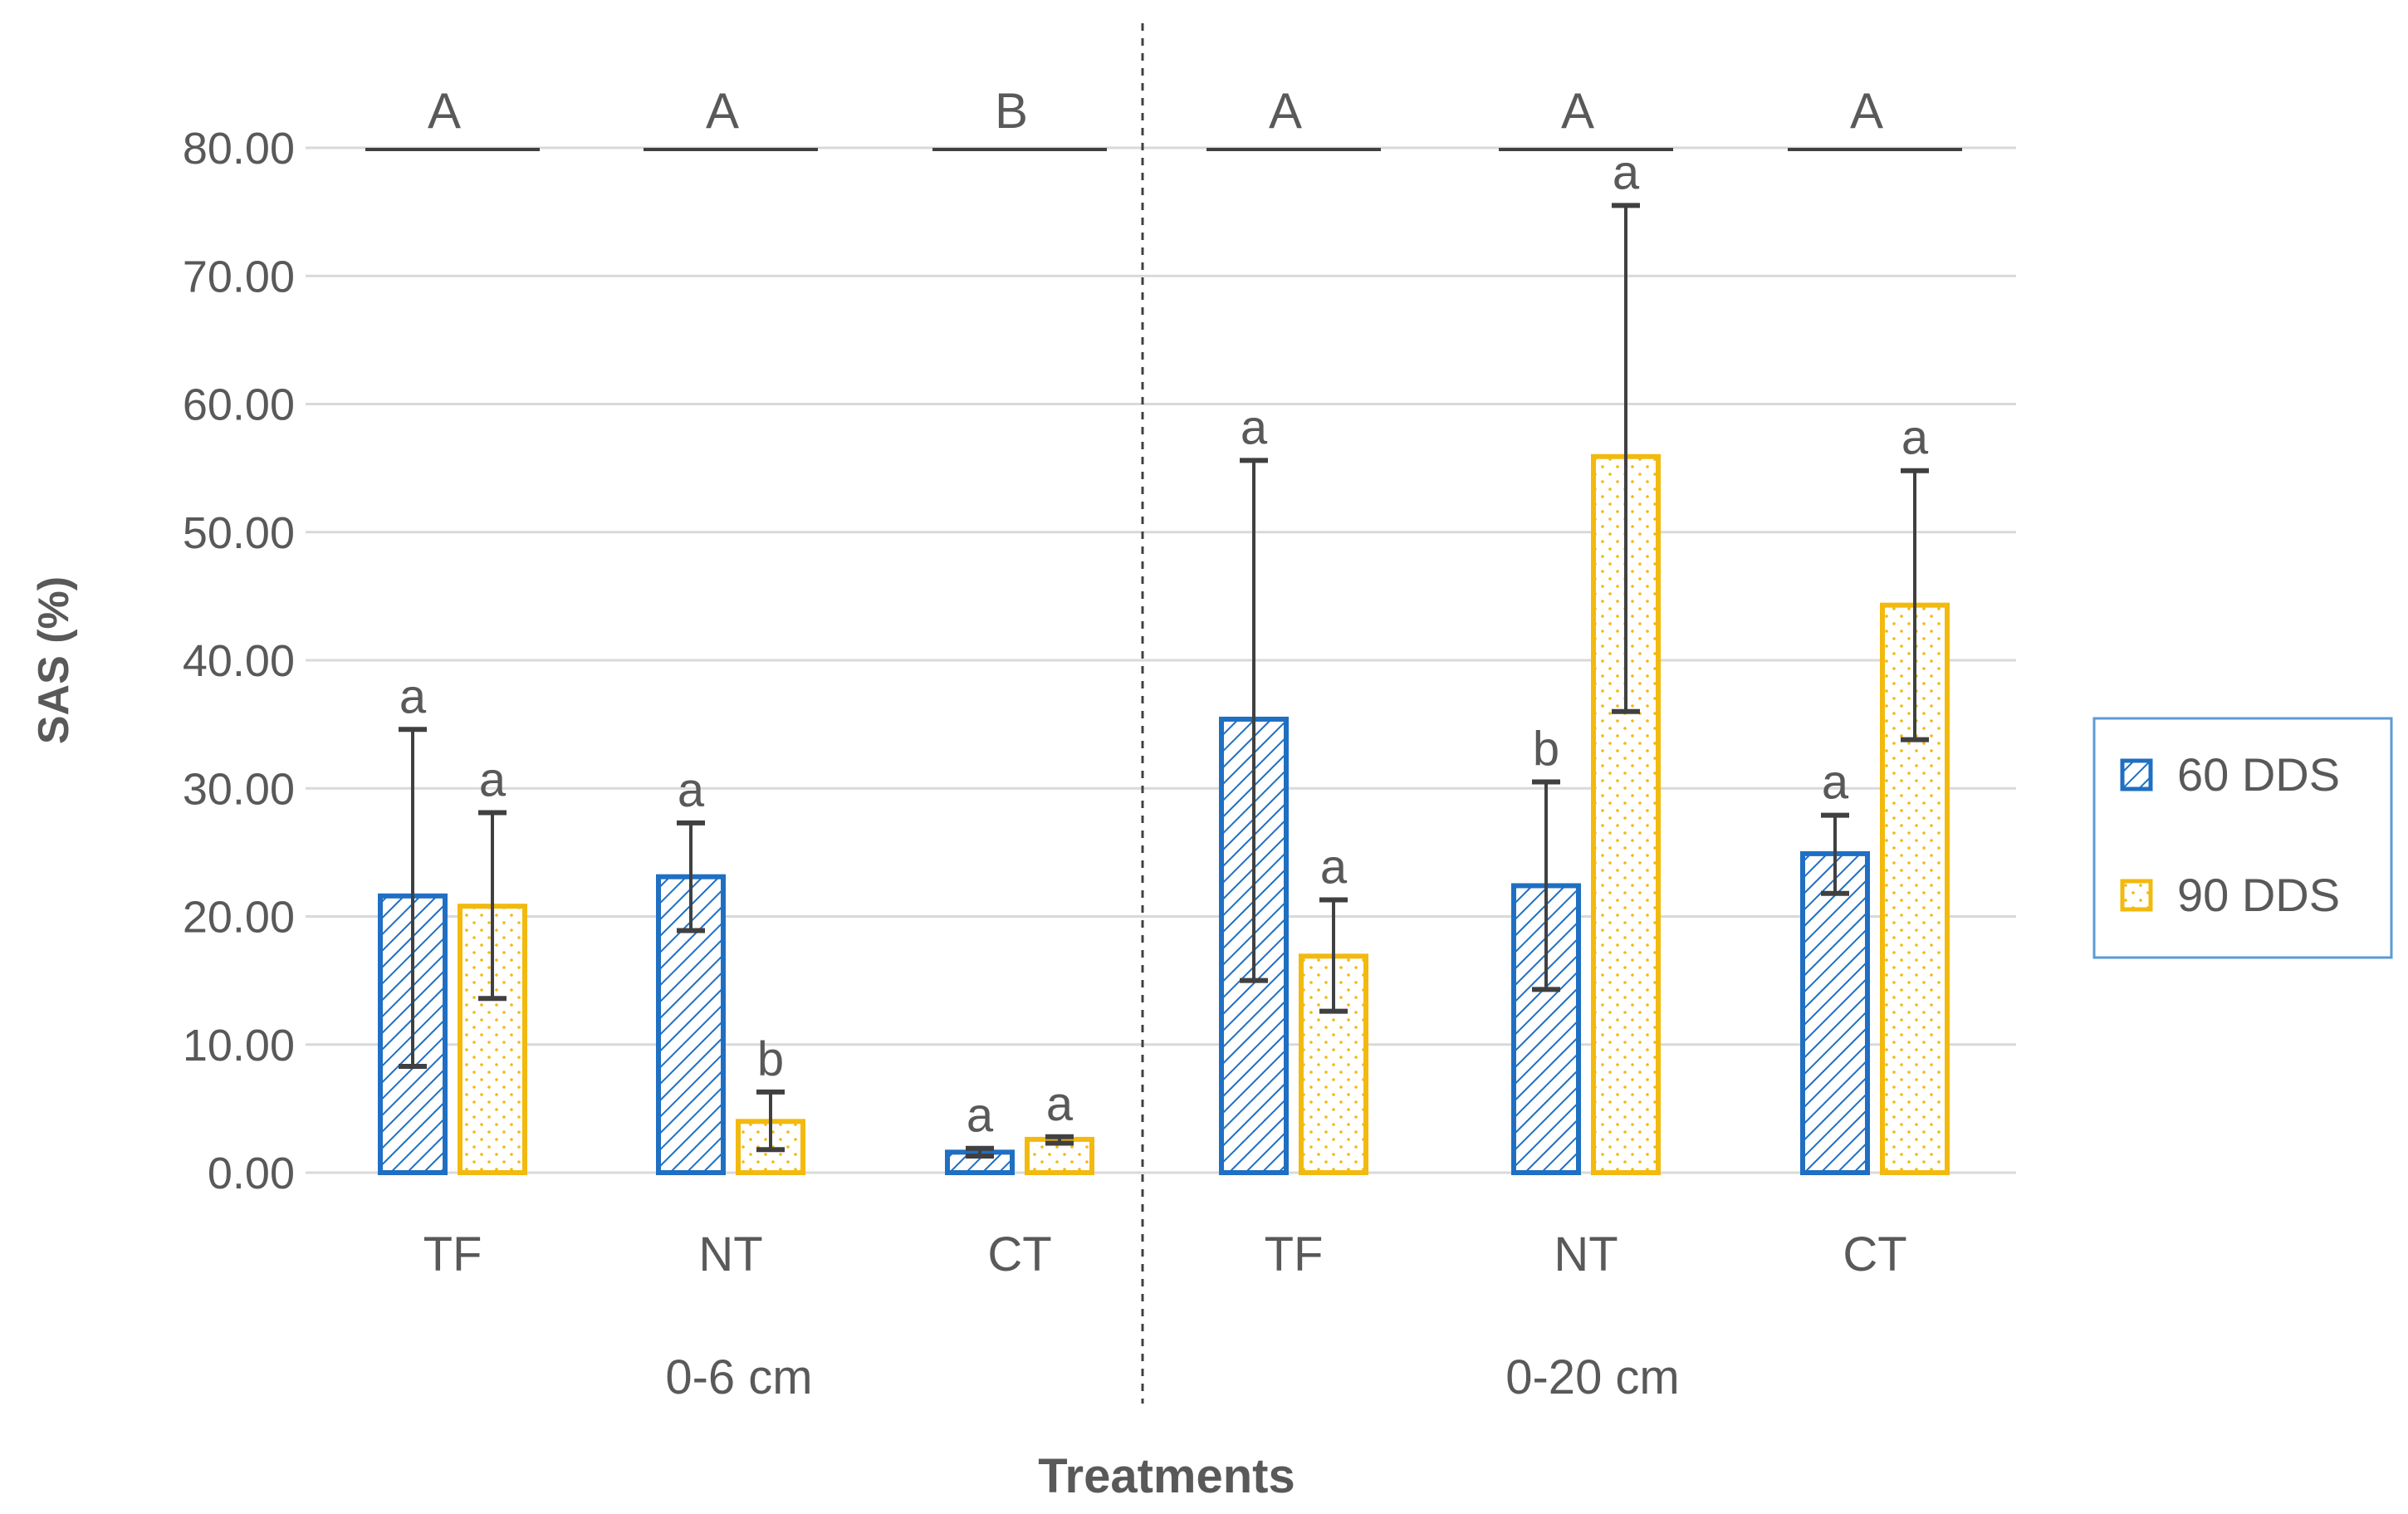  I want to click on legend-swatch-90dds, so click(2136, 895).